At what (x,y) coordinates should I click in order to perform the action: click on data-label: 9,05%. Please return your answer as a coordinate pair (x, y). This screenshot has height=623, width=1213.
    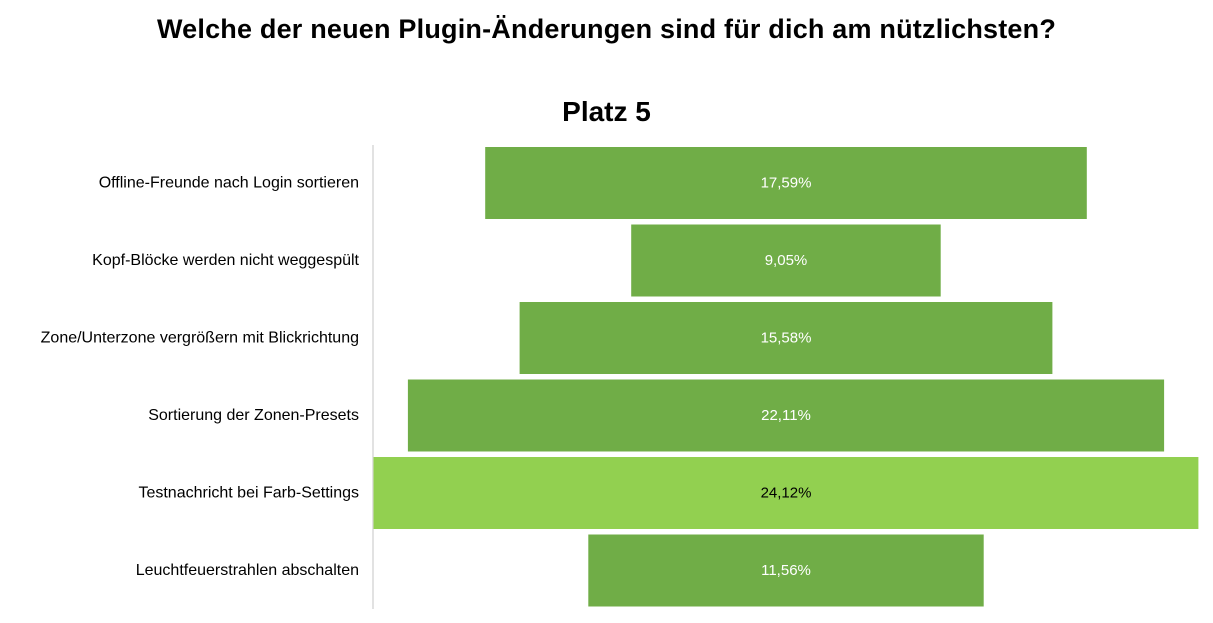
    Looking at the image, I should click on (786, 260).